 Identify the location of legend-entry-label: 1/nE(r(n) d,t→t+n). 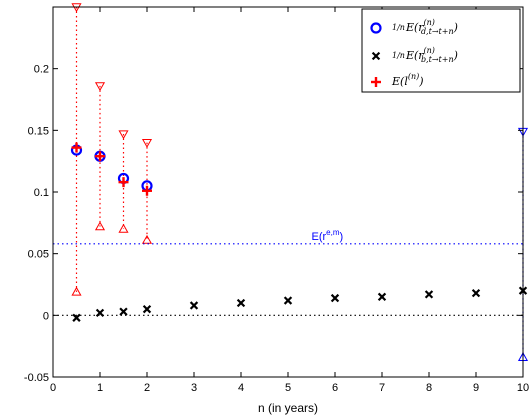
(425, 27).